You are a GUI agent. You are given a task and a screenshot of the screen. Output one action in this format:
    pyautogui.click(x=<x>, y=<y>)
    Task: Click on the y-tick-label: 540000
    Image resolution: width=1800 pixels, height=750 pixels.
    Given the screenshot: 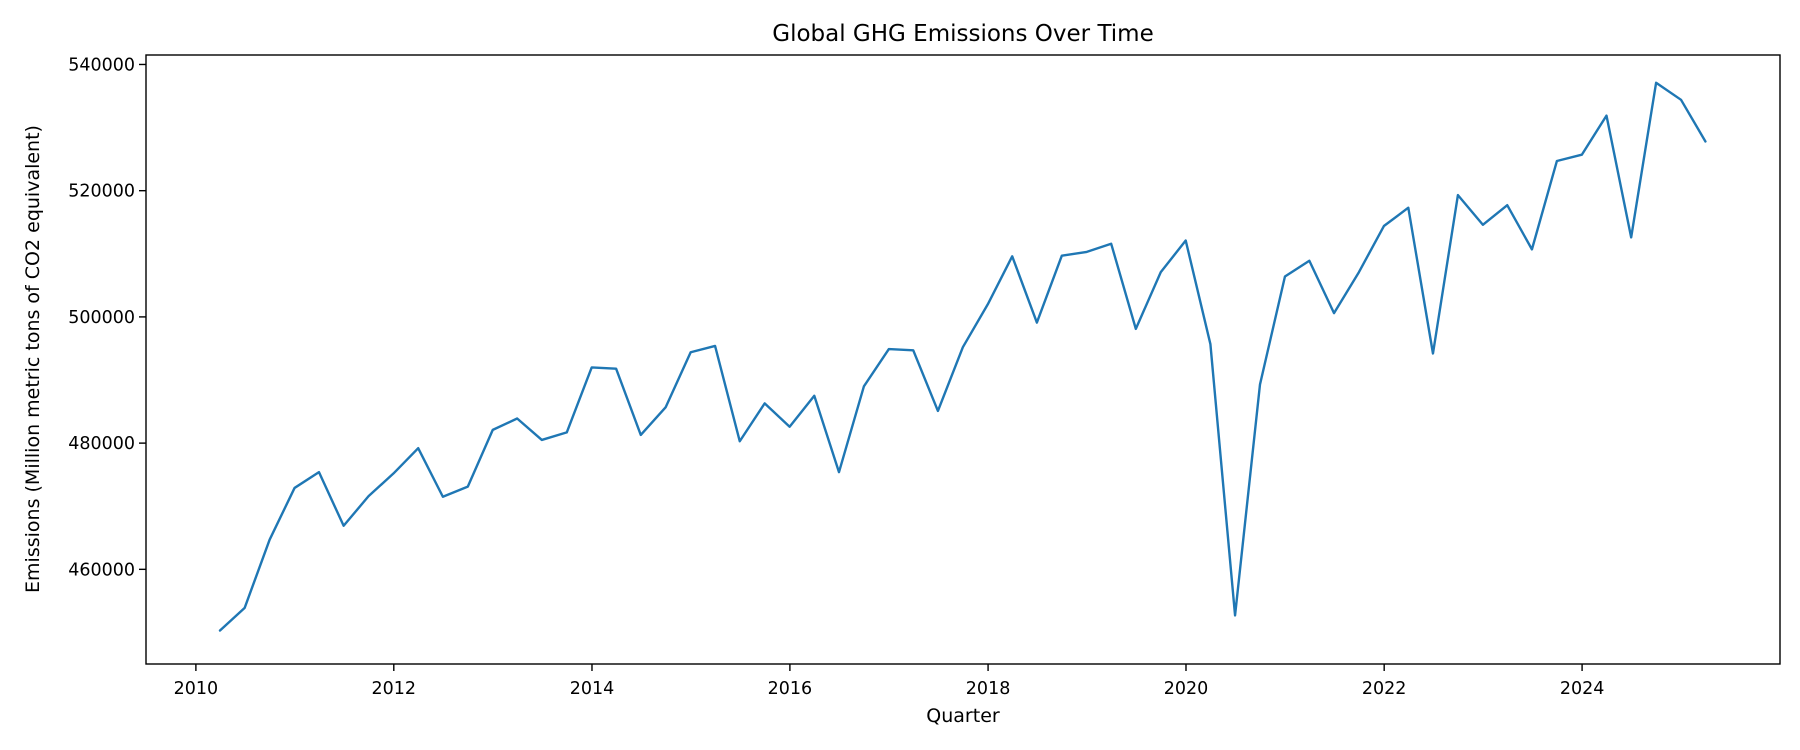 What is the action you would take?
    pyautogui.click(x=101, y=65)
    